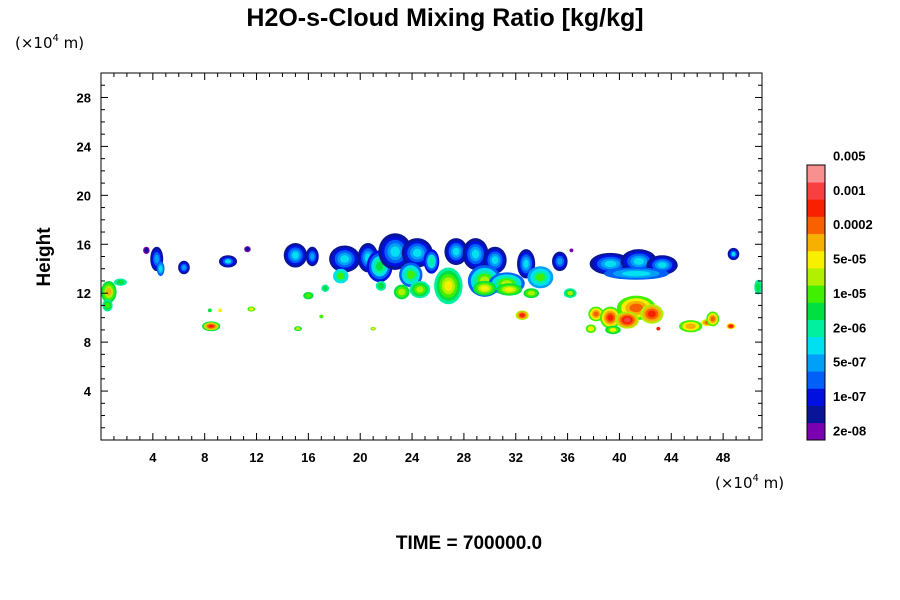  I want to click on y-tick-label: 20, so click(84, 195).